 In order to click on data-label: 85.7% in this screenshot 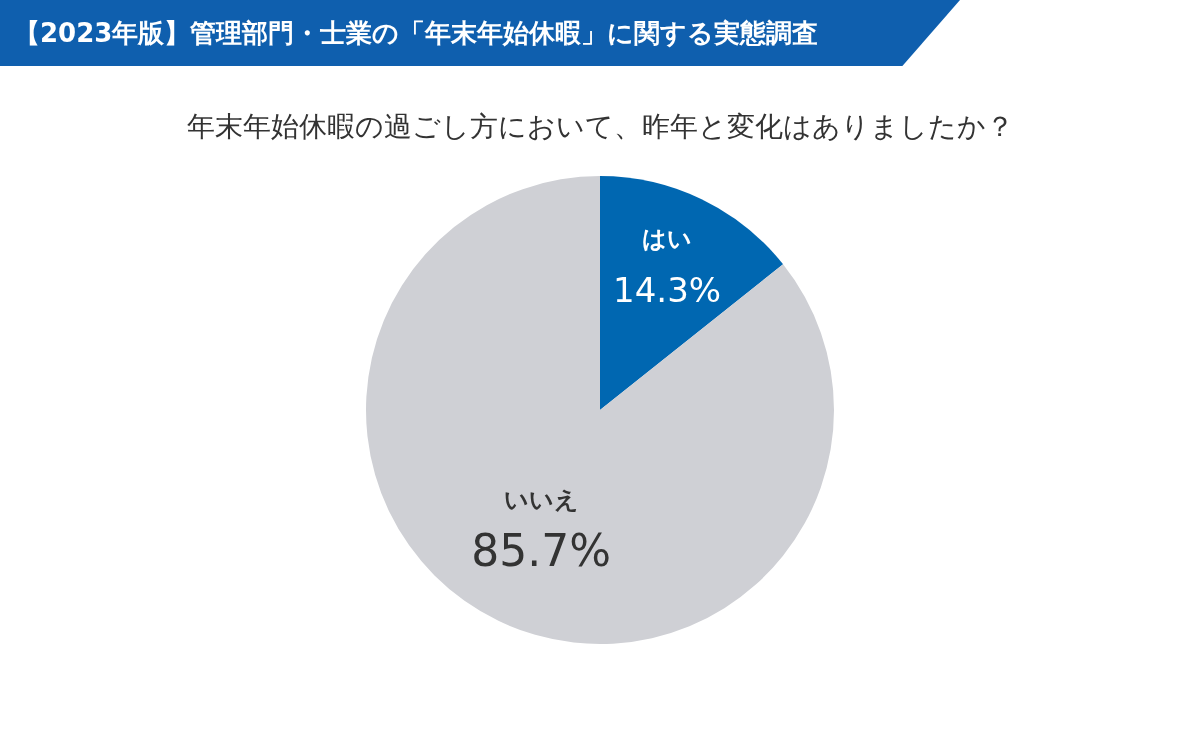, I will do `click(541, 550)`.